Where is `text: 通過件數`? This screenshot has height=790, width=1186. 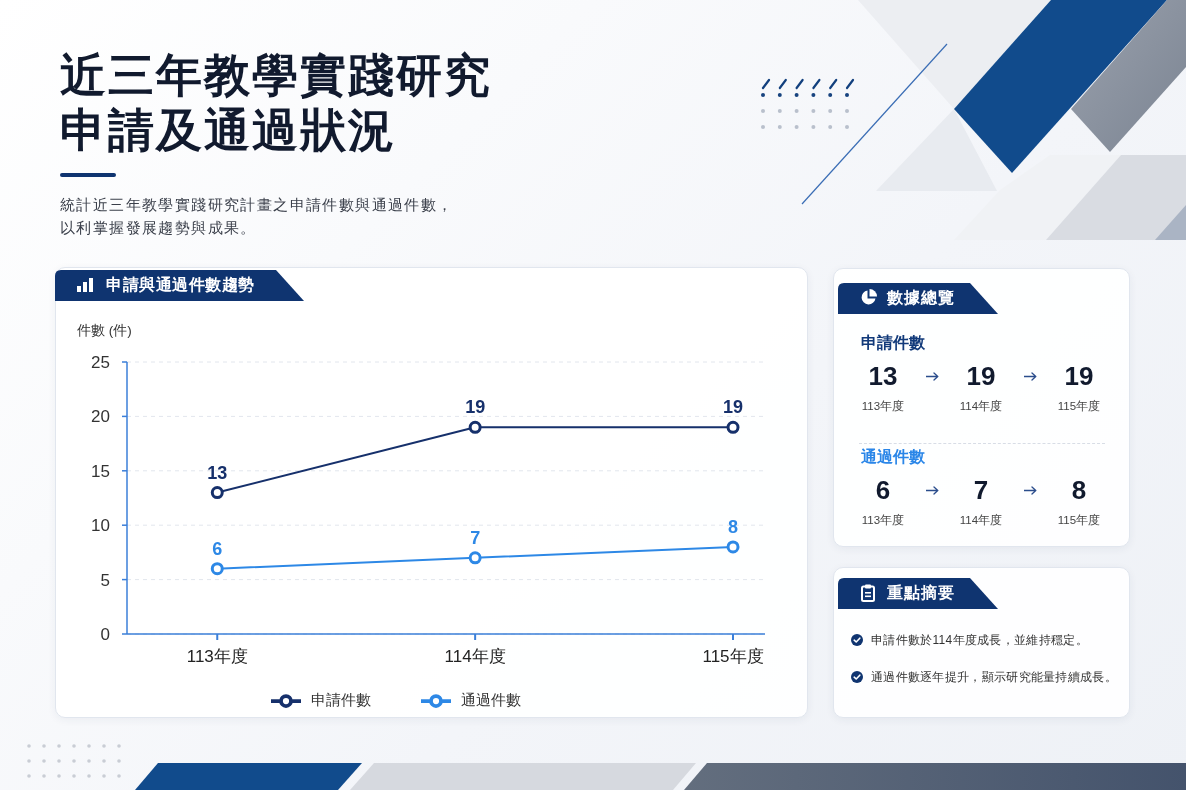
text: 通過件數 is located at coordinates (893, 456).